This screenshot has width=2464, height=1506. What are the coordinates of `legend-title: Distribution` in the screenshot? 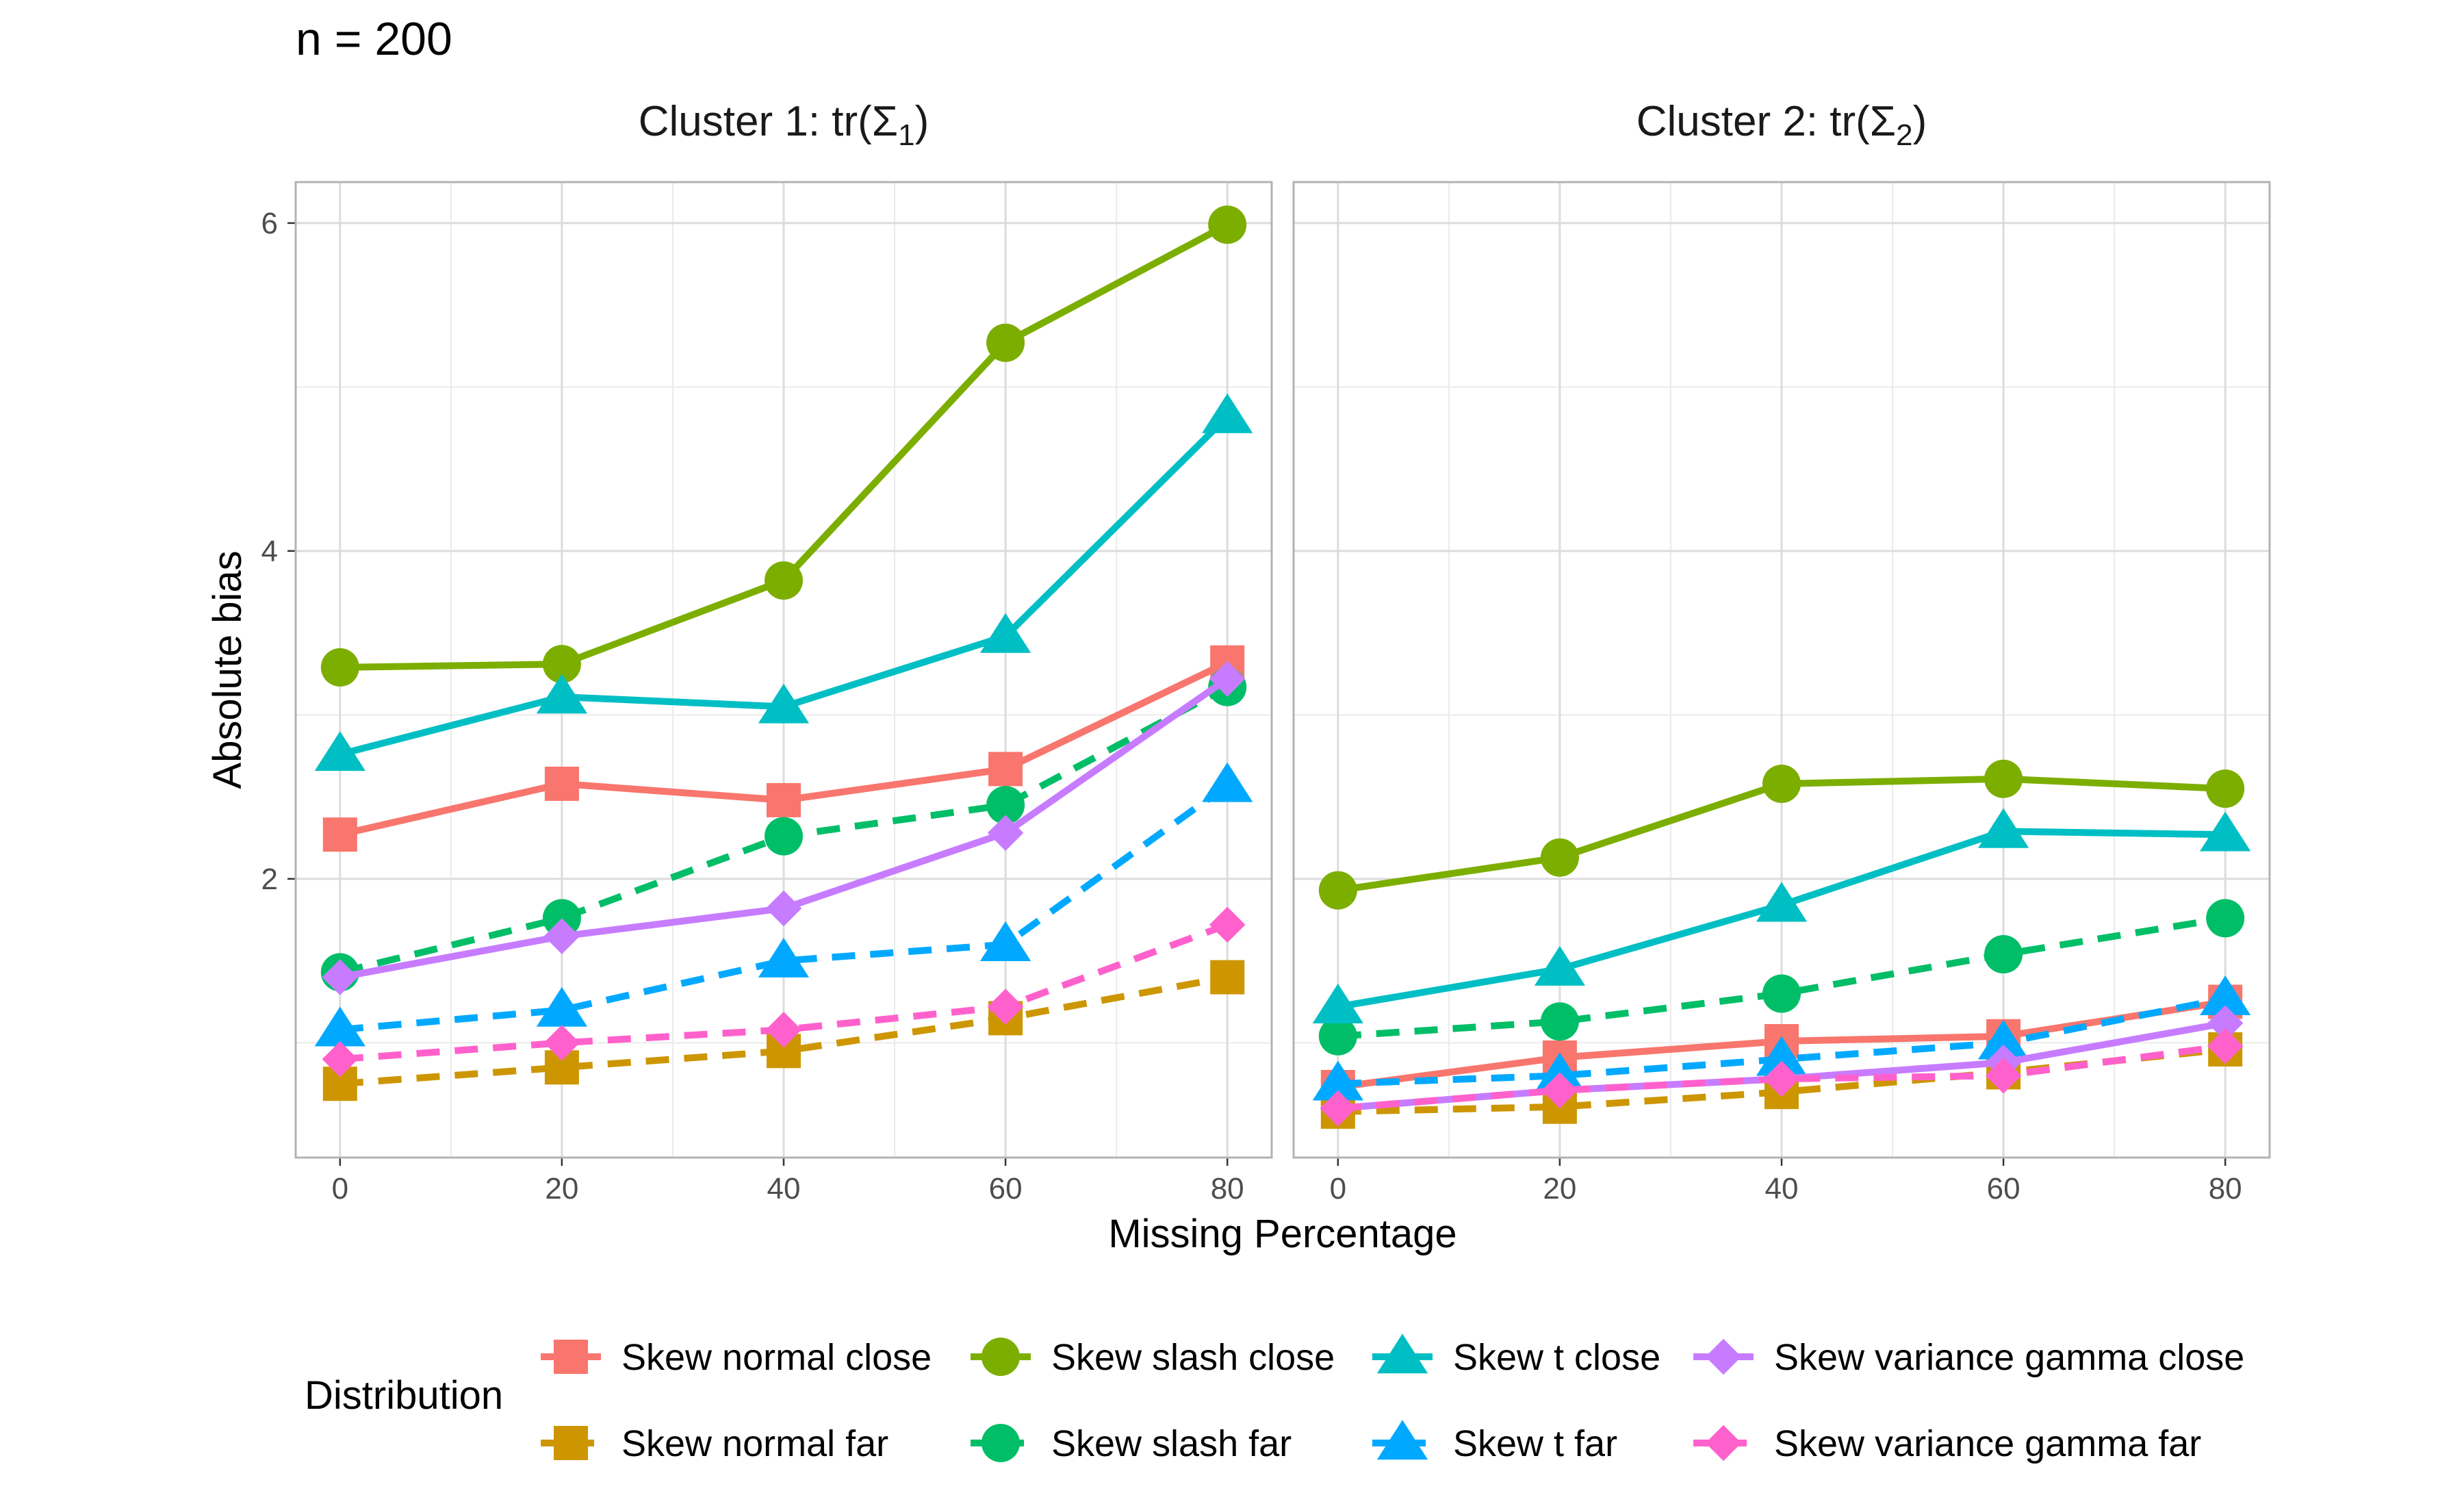 It's located at (404, 1395).